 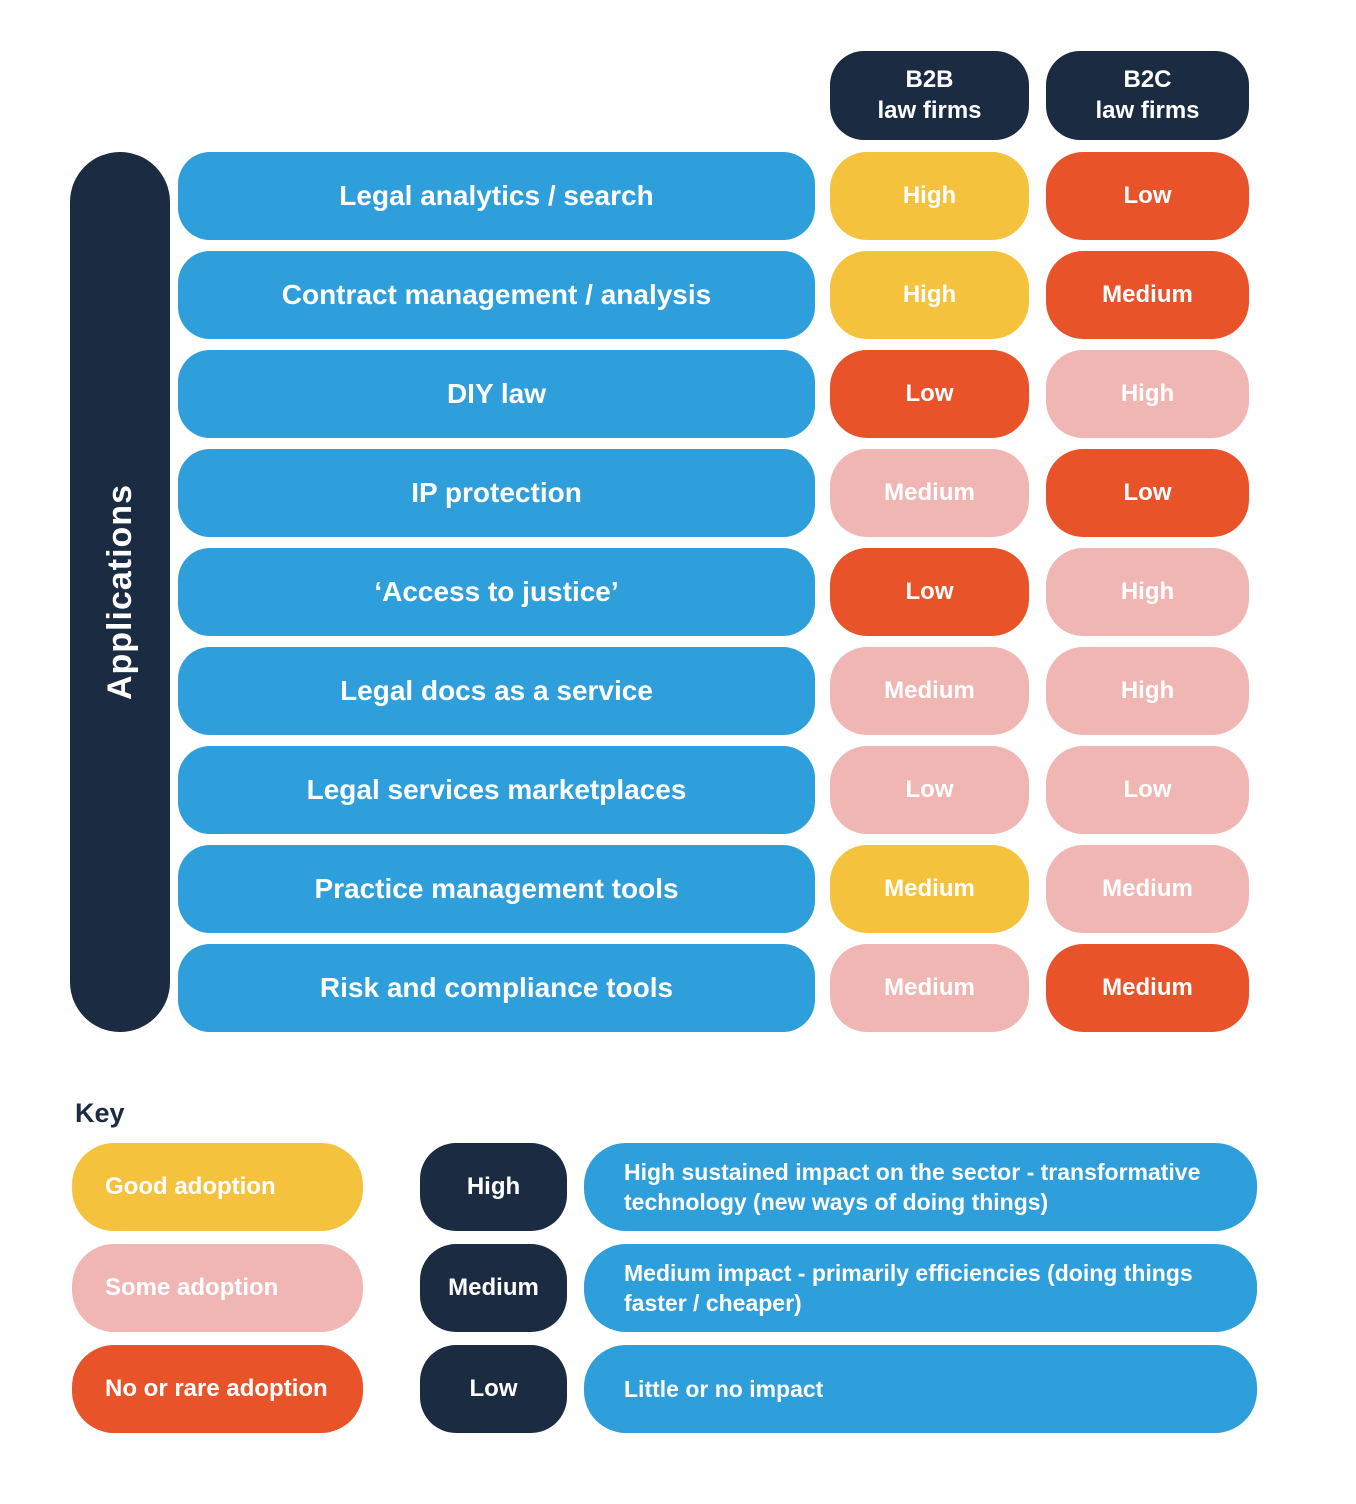 I want to click on application-pill: Risk and compliance tools, so click(x=496, y=988).